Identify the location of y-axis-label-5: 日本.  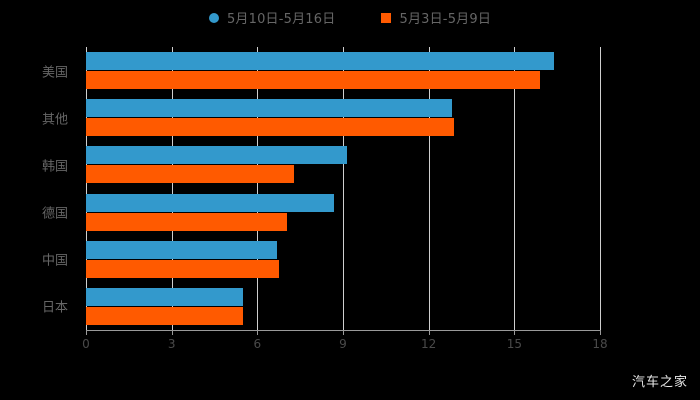
(54, 308).